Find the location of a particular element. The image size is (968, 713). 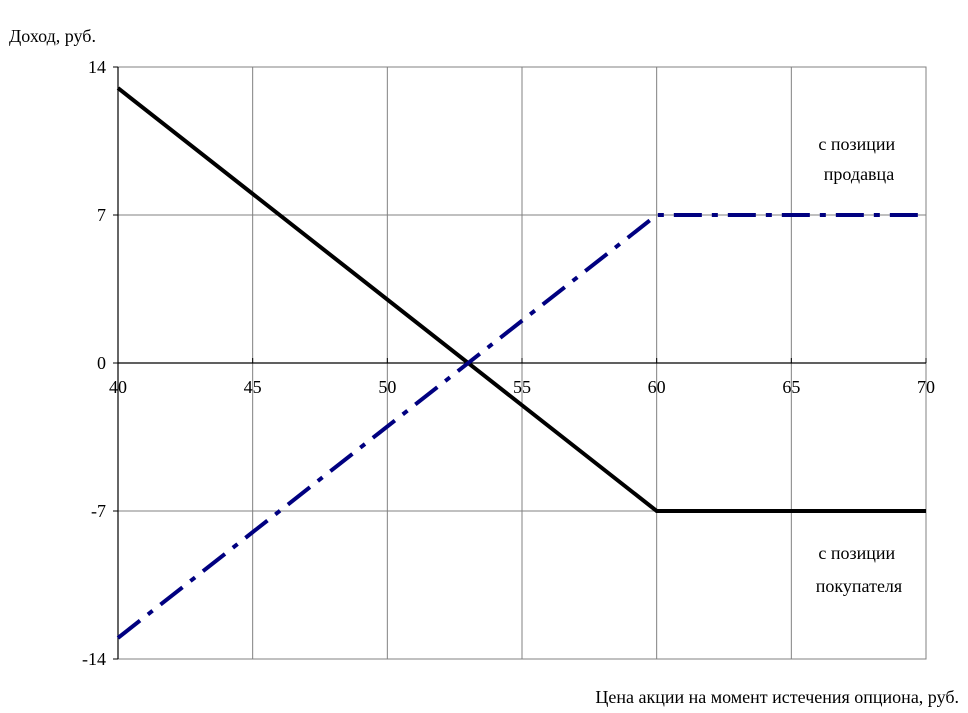

series-label-seller-line-2: продавца is located at coordinates (859, 174).